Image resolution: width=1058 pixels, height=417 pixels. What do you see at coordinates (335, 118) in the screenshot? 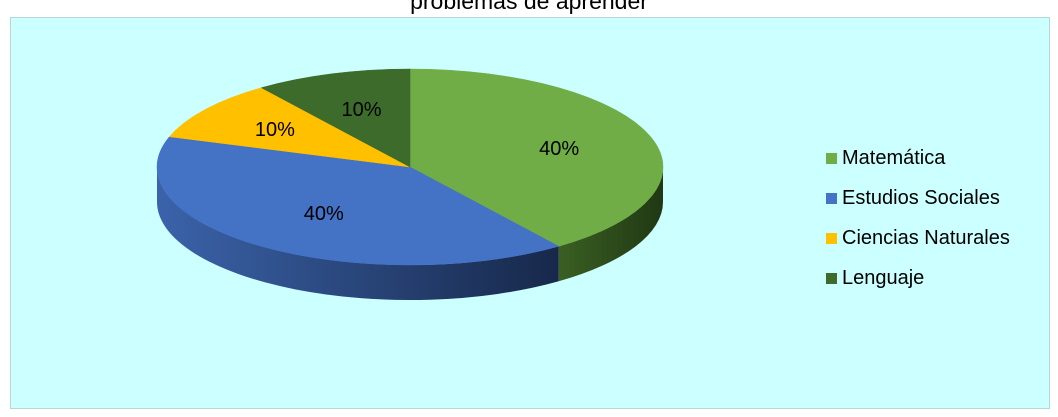
I see `pie-slice-lenguaje` at bounding box center [335, 118].